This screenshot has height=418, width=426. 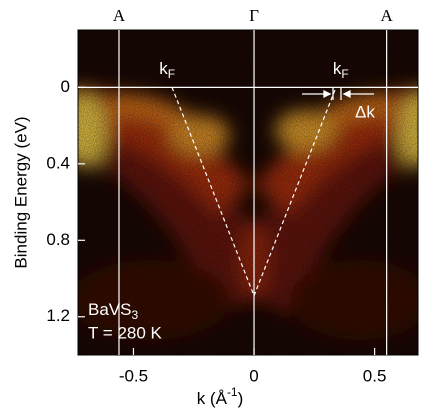 I want to click on y-tick-label: 0.4, so click(x=58, y=162).